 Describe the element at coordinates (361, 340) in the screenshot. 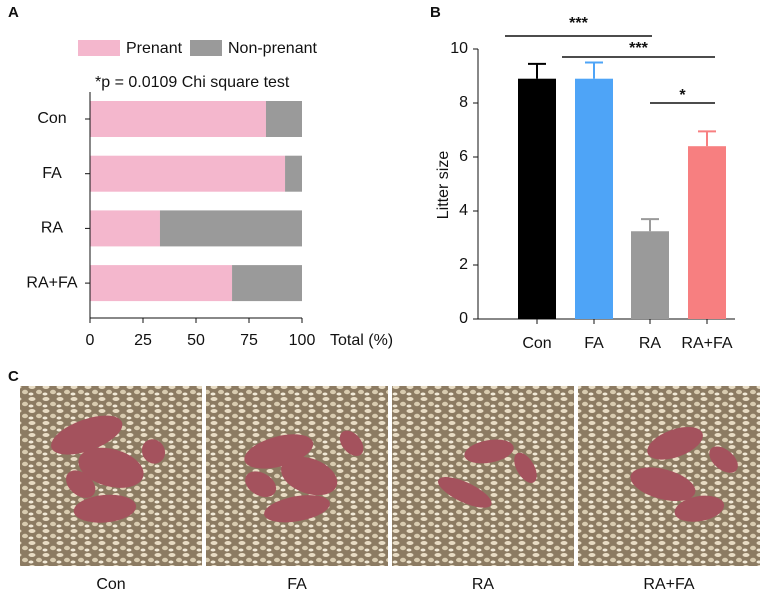

I see `x-axis-label: Total (%)` at that location.